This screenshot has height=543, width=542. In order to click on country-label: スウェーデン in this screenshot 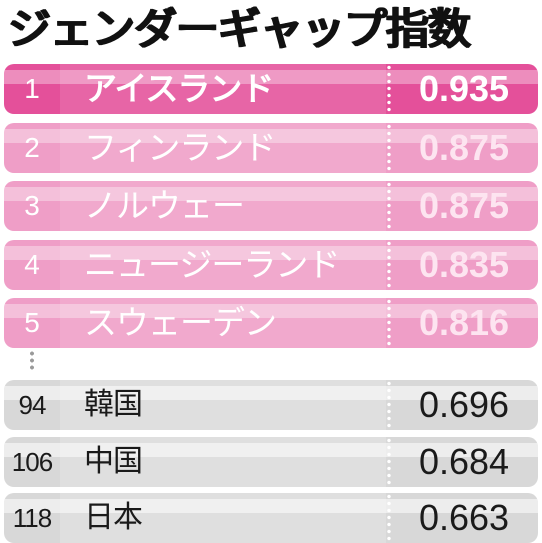, I will do `click(180, 322)`.